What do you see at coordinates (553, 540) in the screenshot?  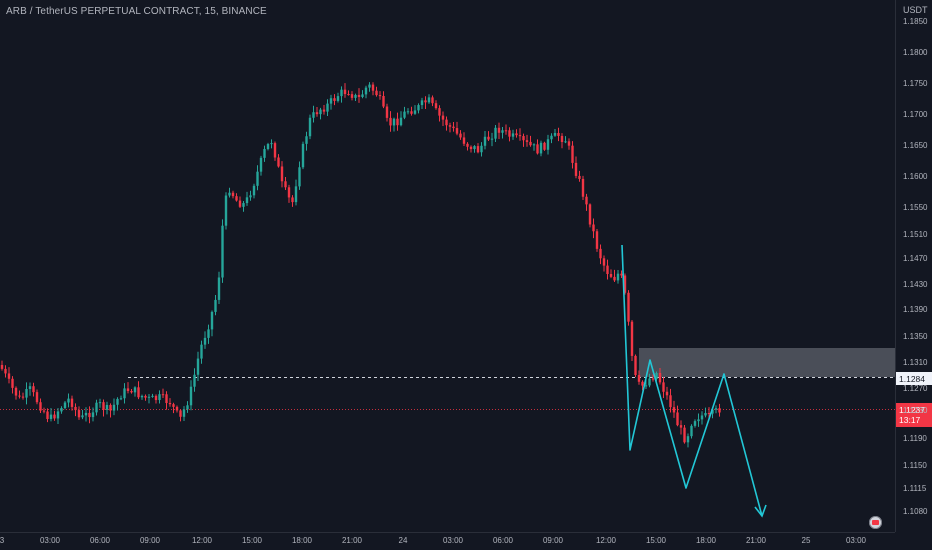 I see `time-tick: 09:00` at bounding box center [553, 540].